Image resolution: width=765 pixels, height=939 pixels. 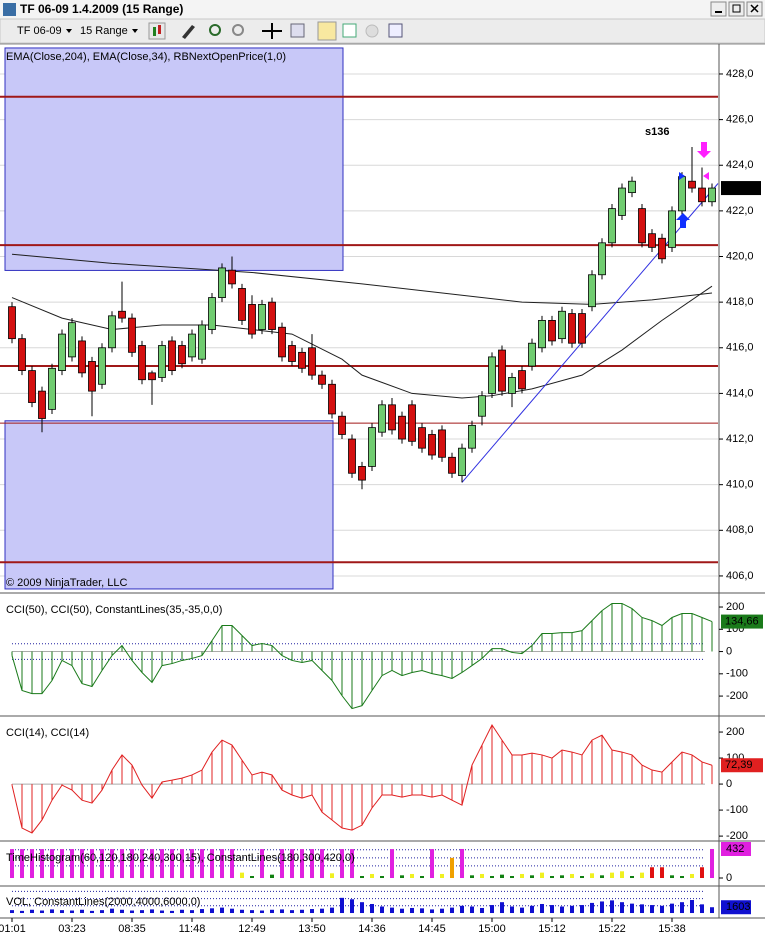 I want to click on y-tick-label: -200, so click(x=737, y=696).